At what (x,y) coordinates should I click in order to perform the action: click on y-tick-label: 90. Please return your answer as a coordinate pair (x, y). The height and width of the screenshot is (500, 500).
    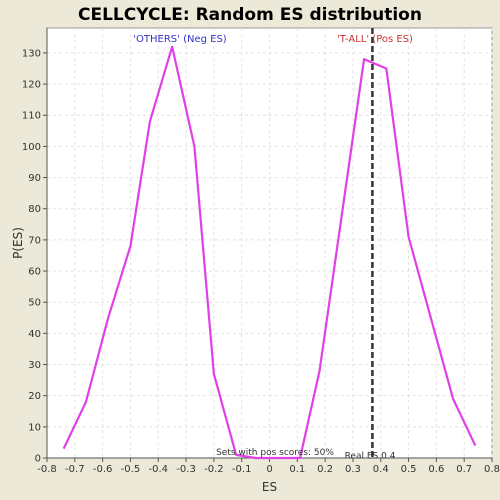
    Looking at the image, I should click on (34, 178).